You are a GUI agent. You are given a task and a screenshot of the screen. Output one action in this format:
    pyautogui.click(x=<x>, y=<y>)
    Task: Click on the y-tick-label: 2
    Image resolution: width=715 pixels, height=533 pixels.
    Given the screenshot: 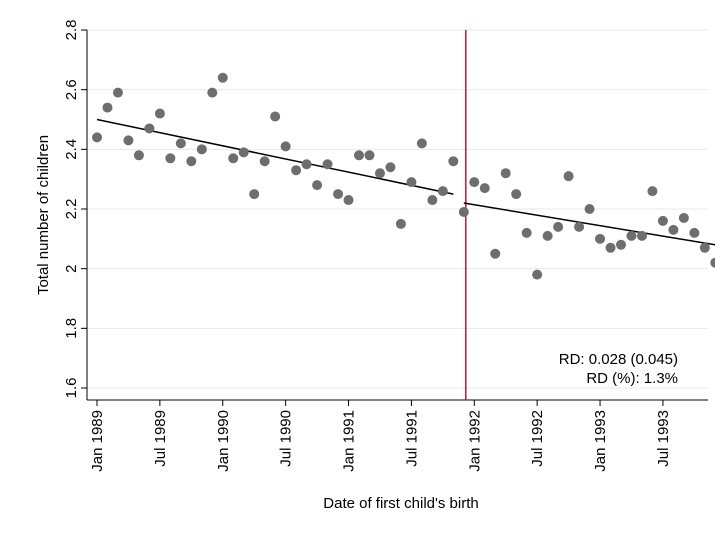 What is the action you would take?
    pyautogui.click(x=71, y=268)
    